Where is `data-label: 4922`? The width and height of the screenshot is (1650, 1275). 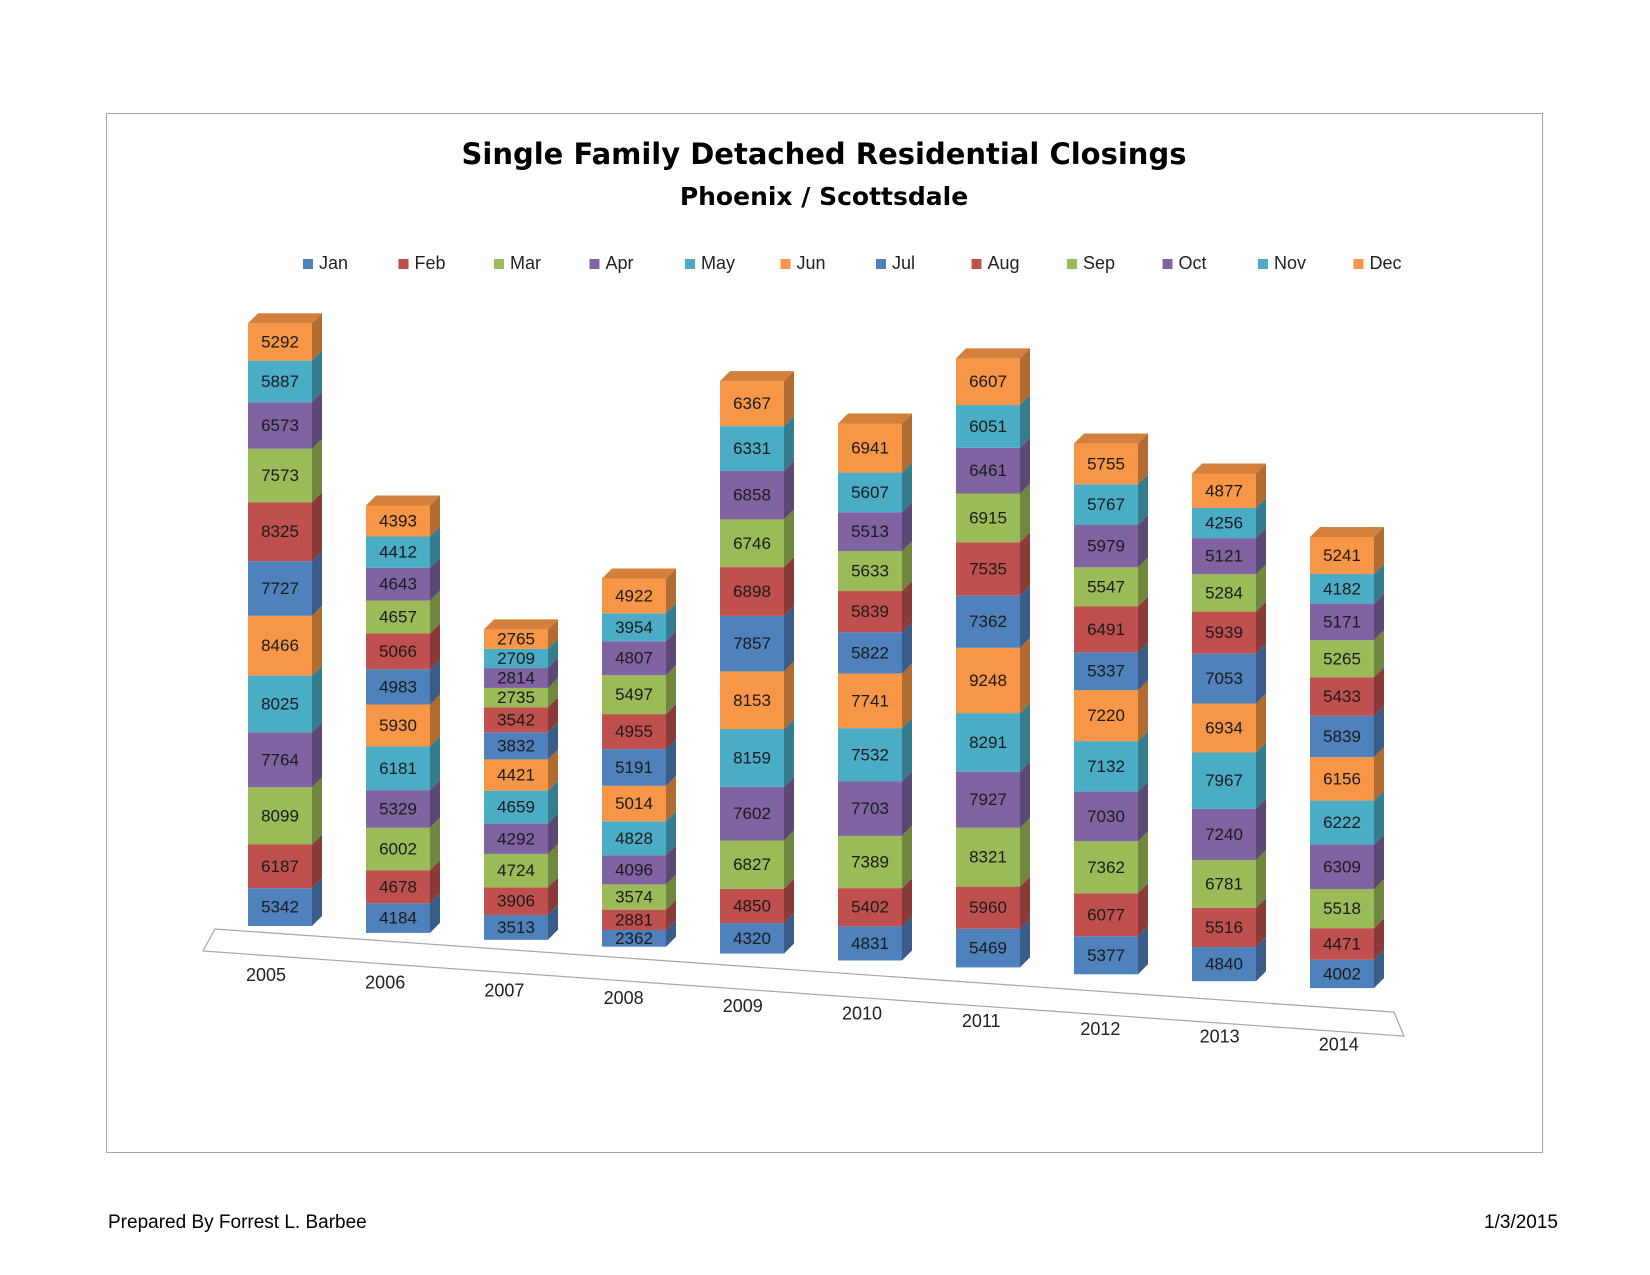
data-label: 4922 is located at coordinates (634, 595).